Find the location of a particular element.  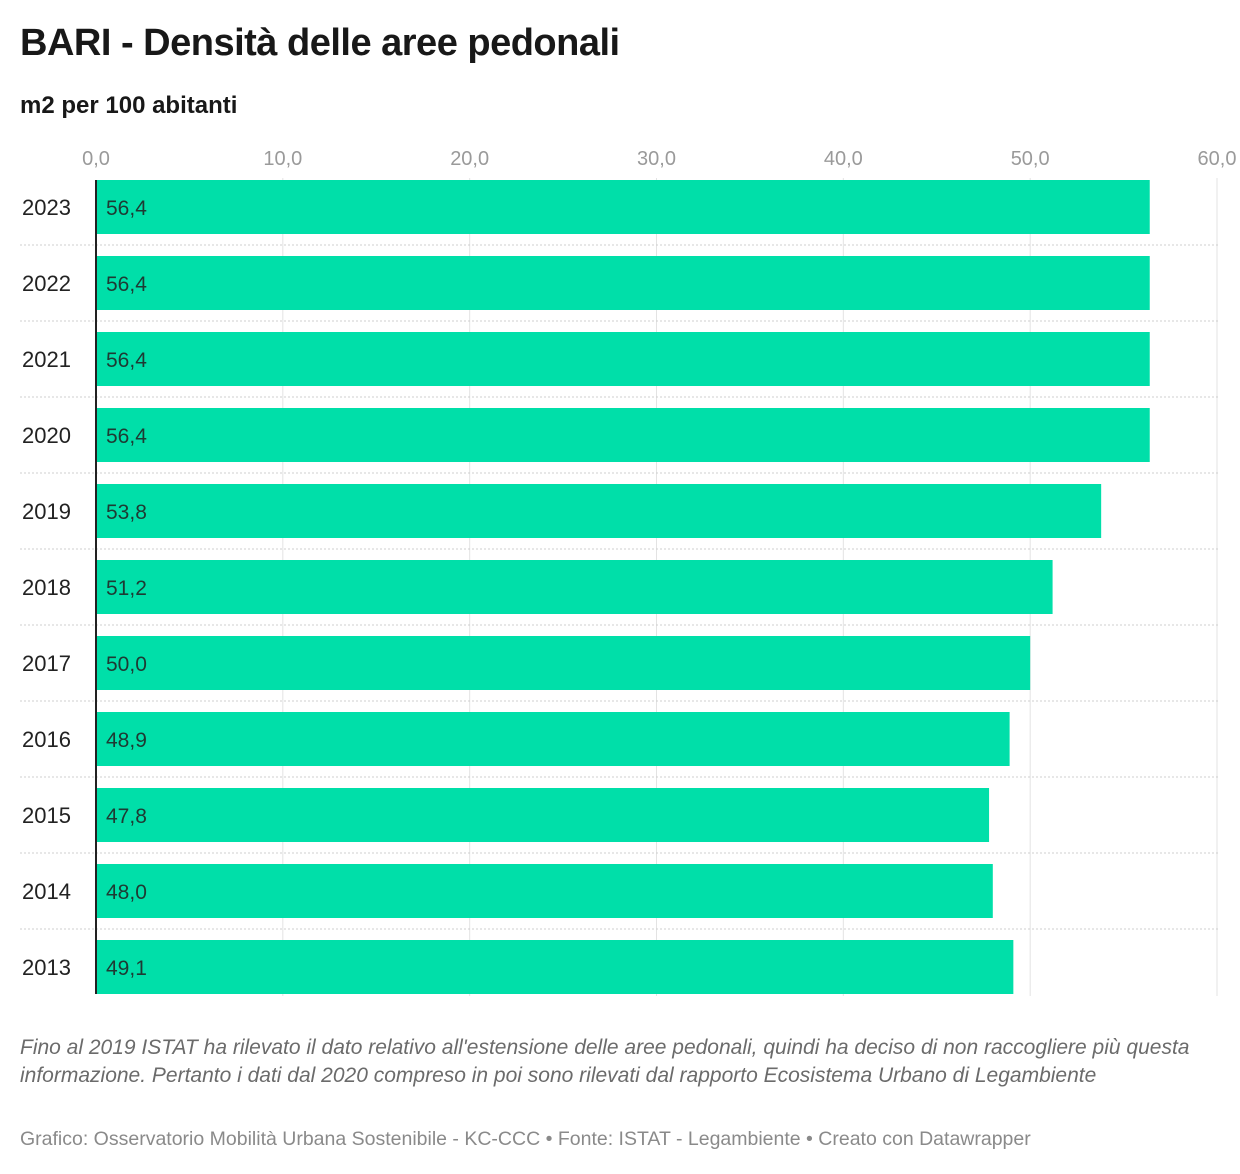

x-tick-label: 30,0 is located at coordinates (656, 159).